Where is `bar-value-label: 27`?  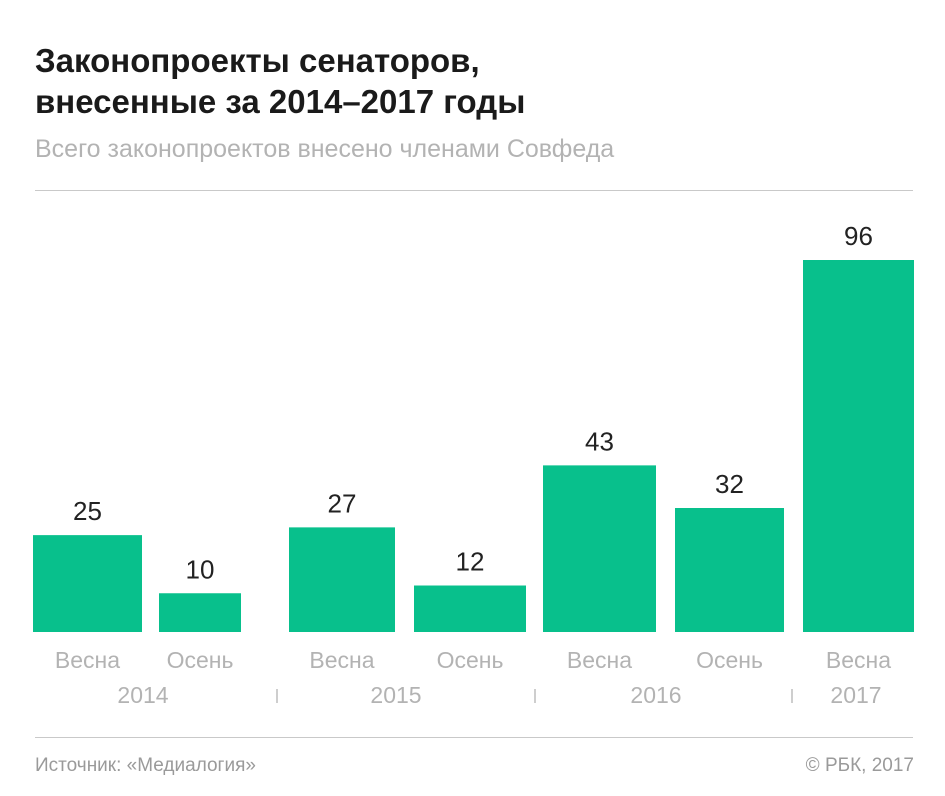 bar-value-label: 27 is located at coordinates (342, 503).